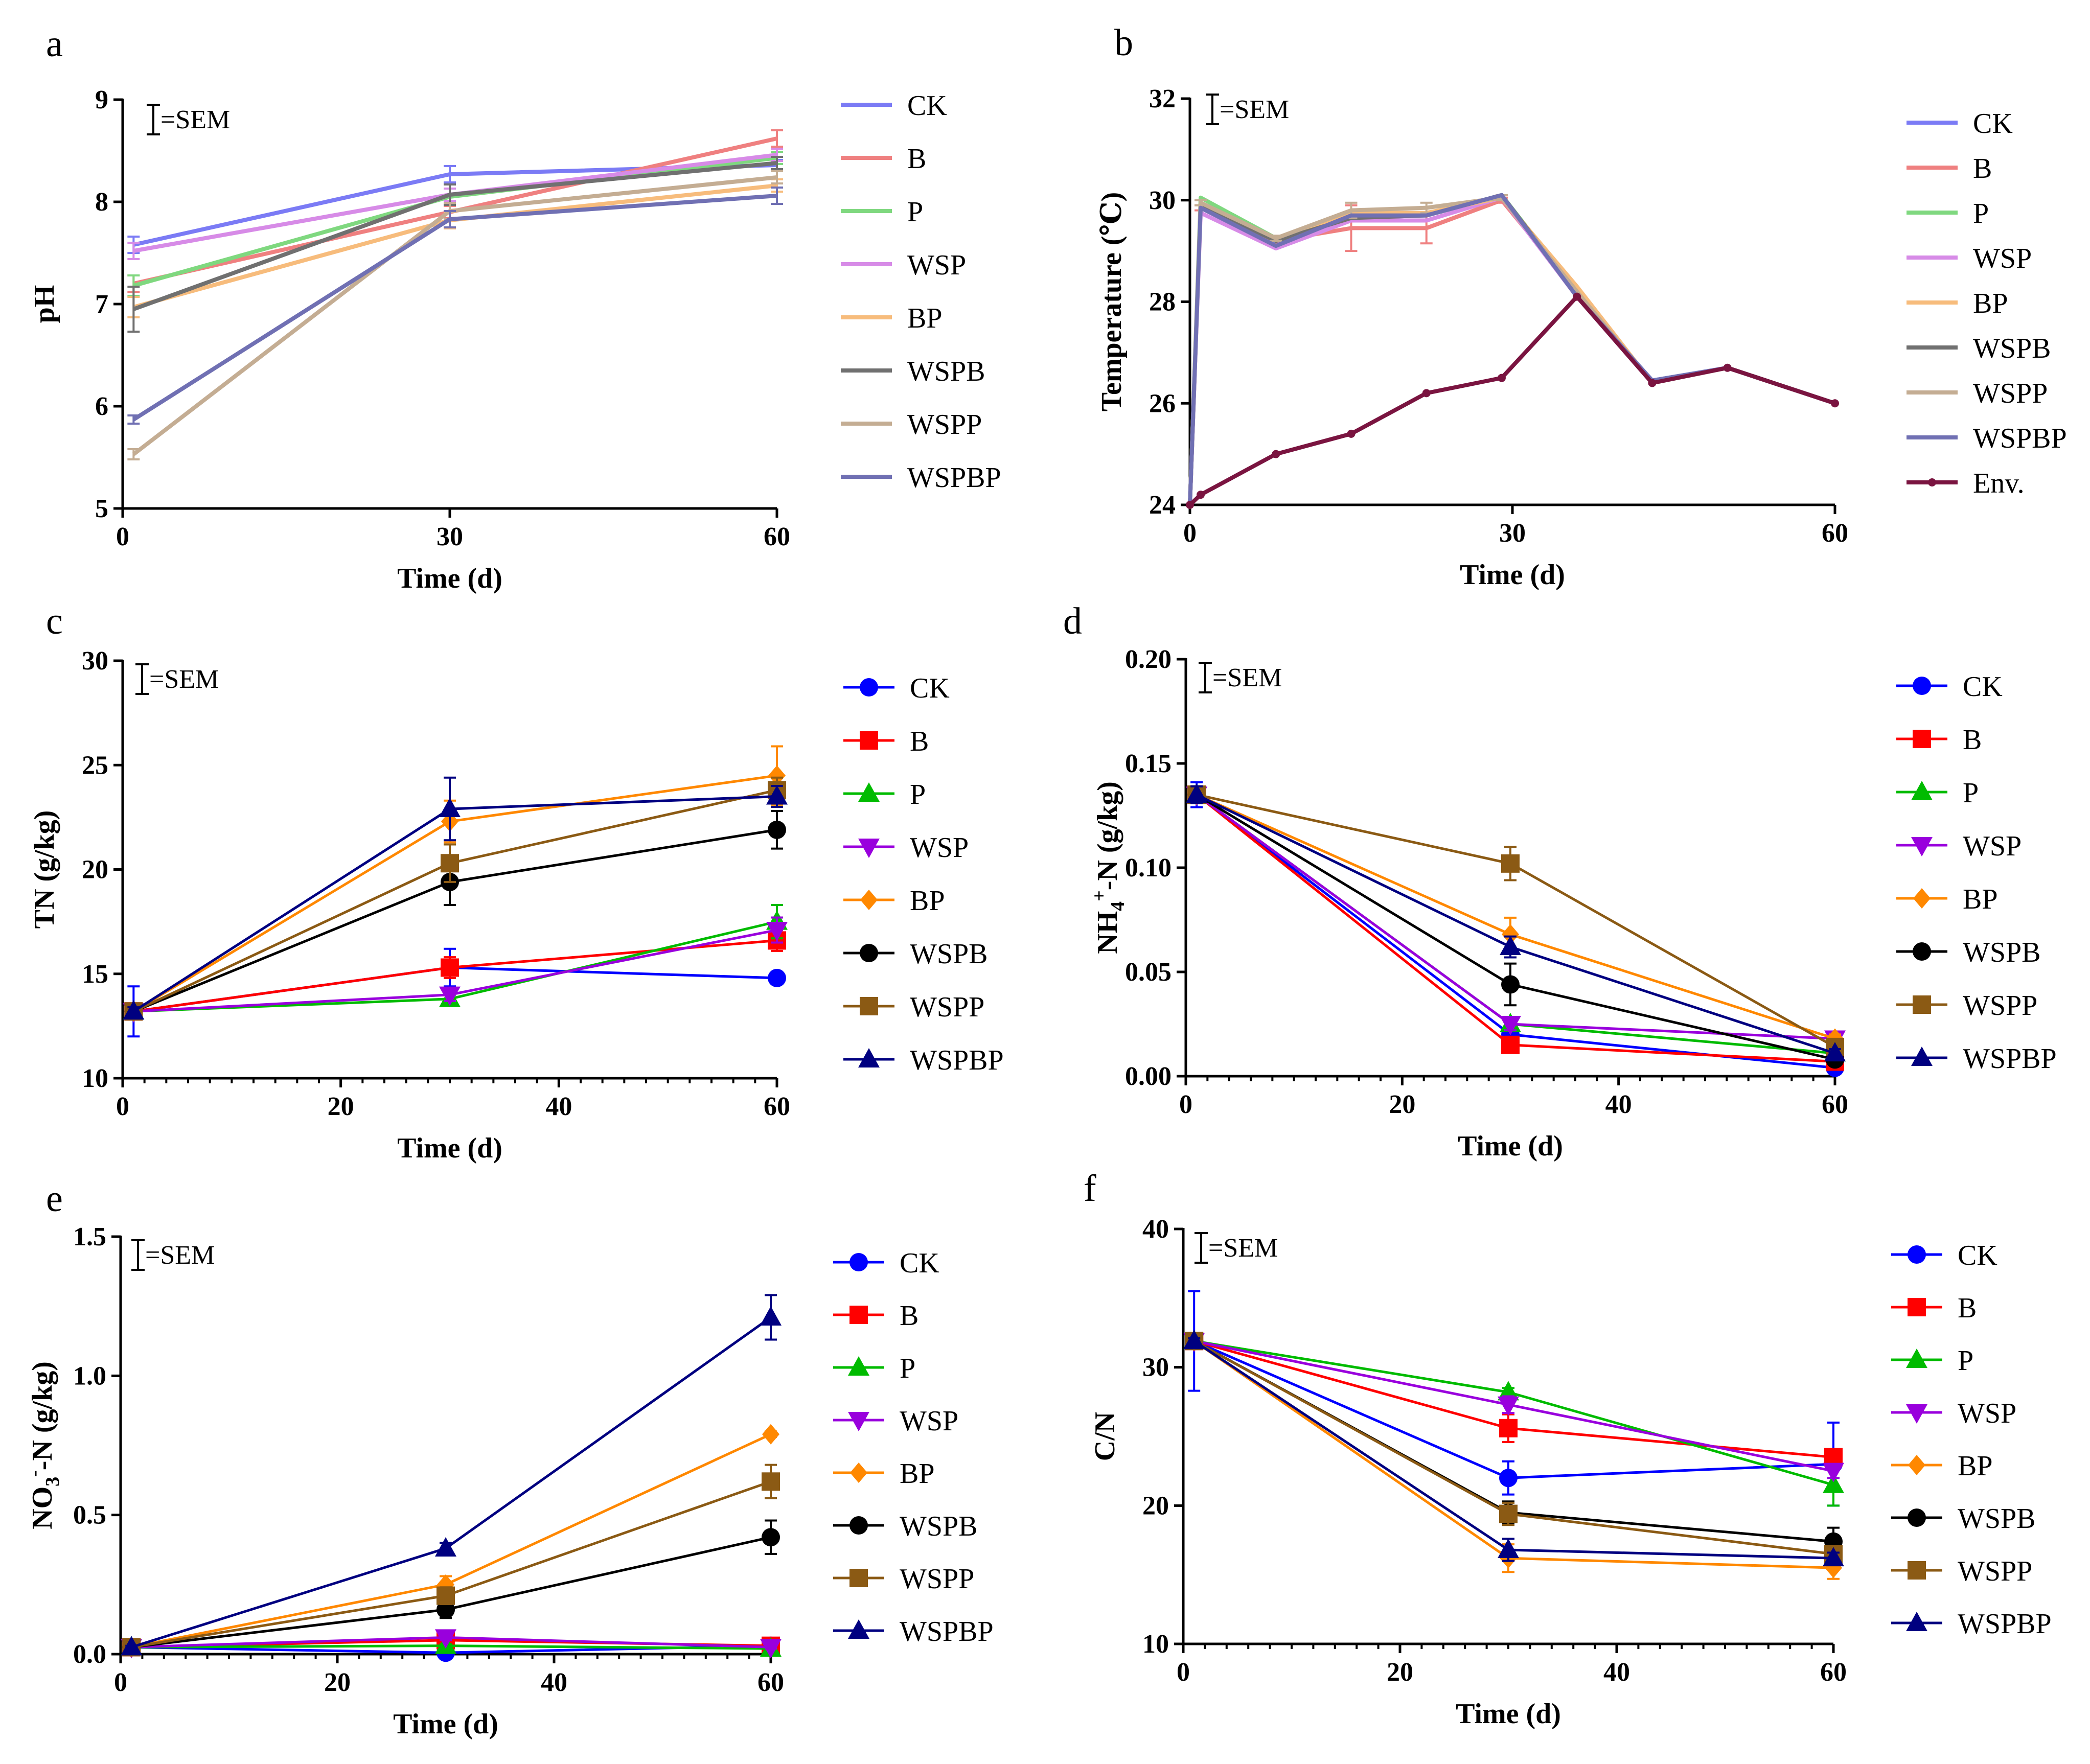 The width and height of the screenshot is (2090, 1764). I want to click on legend-label: P, so click(1971, 793).